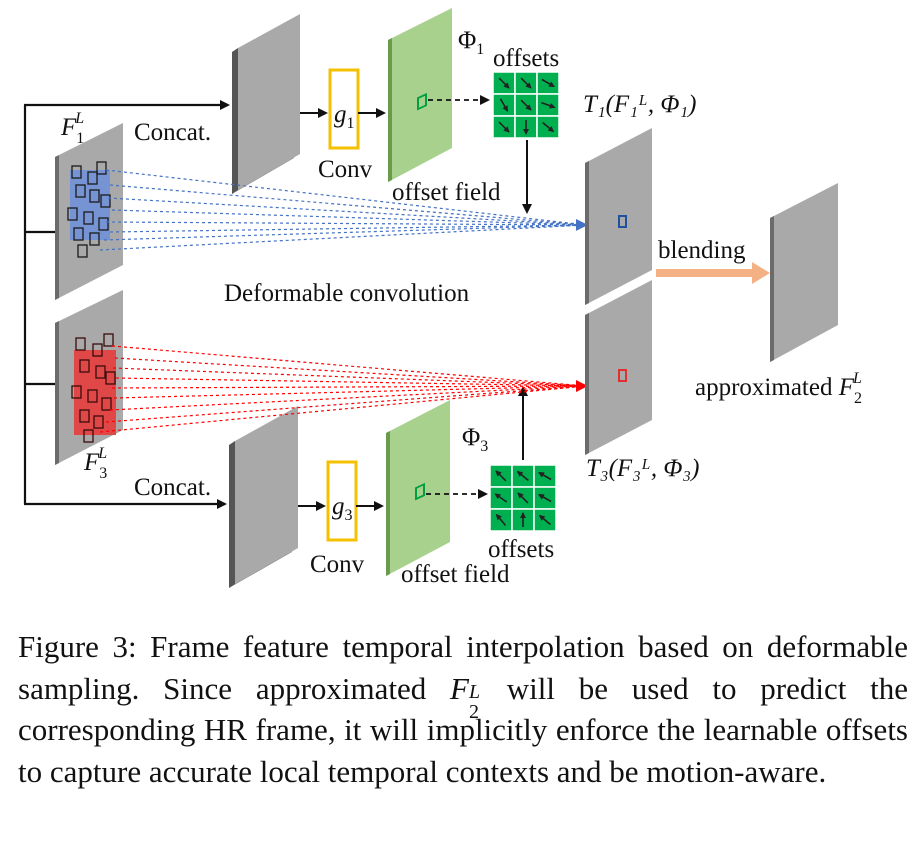 This screenshot has height=853, width=923. I want to click on blending-arrow, so click(713, 273).